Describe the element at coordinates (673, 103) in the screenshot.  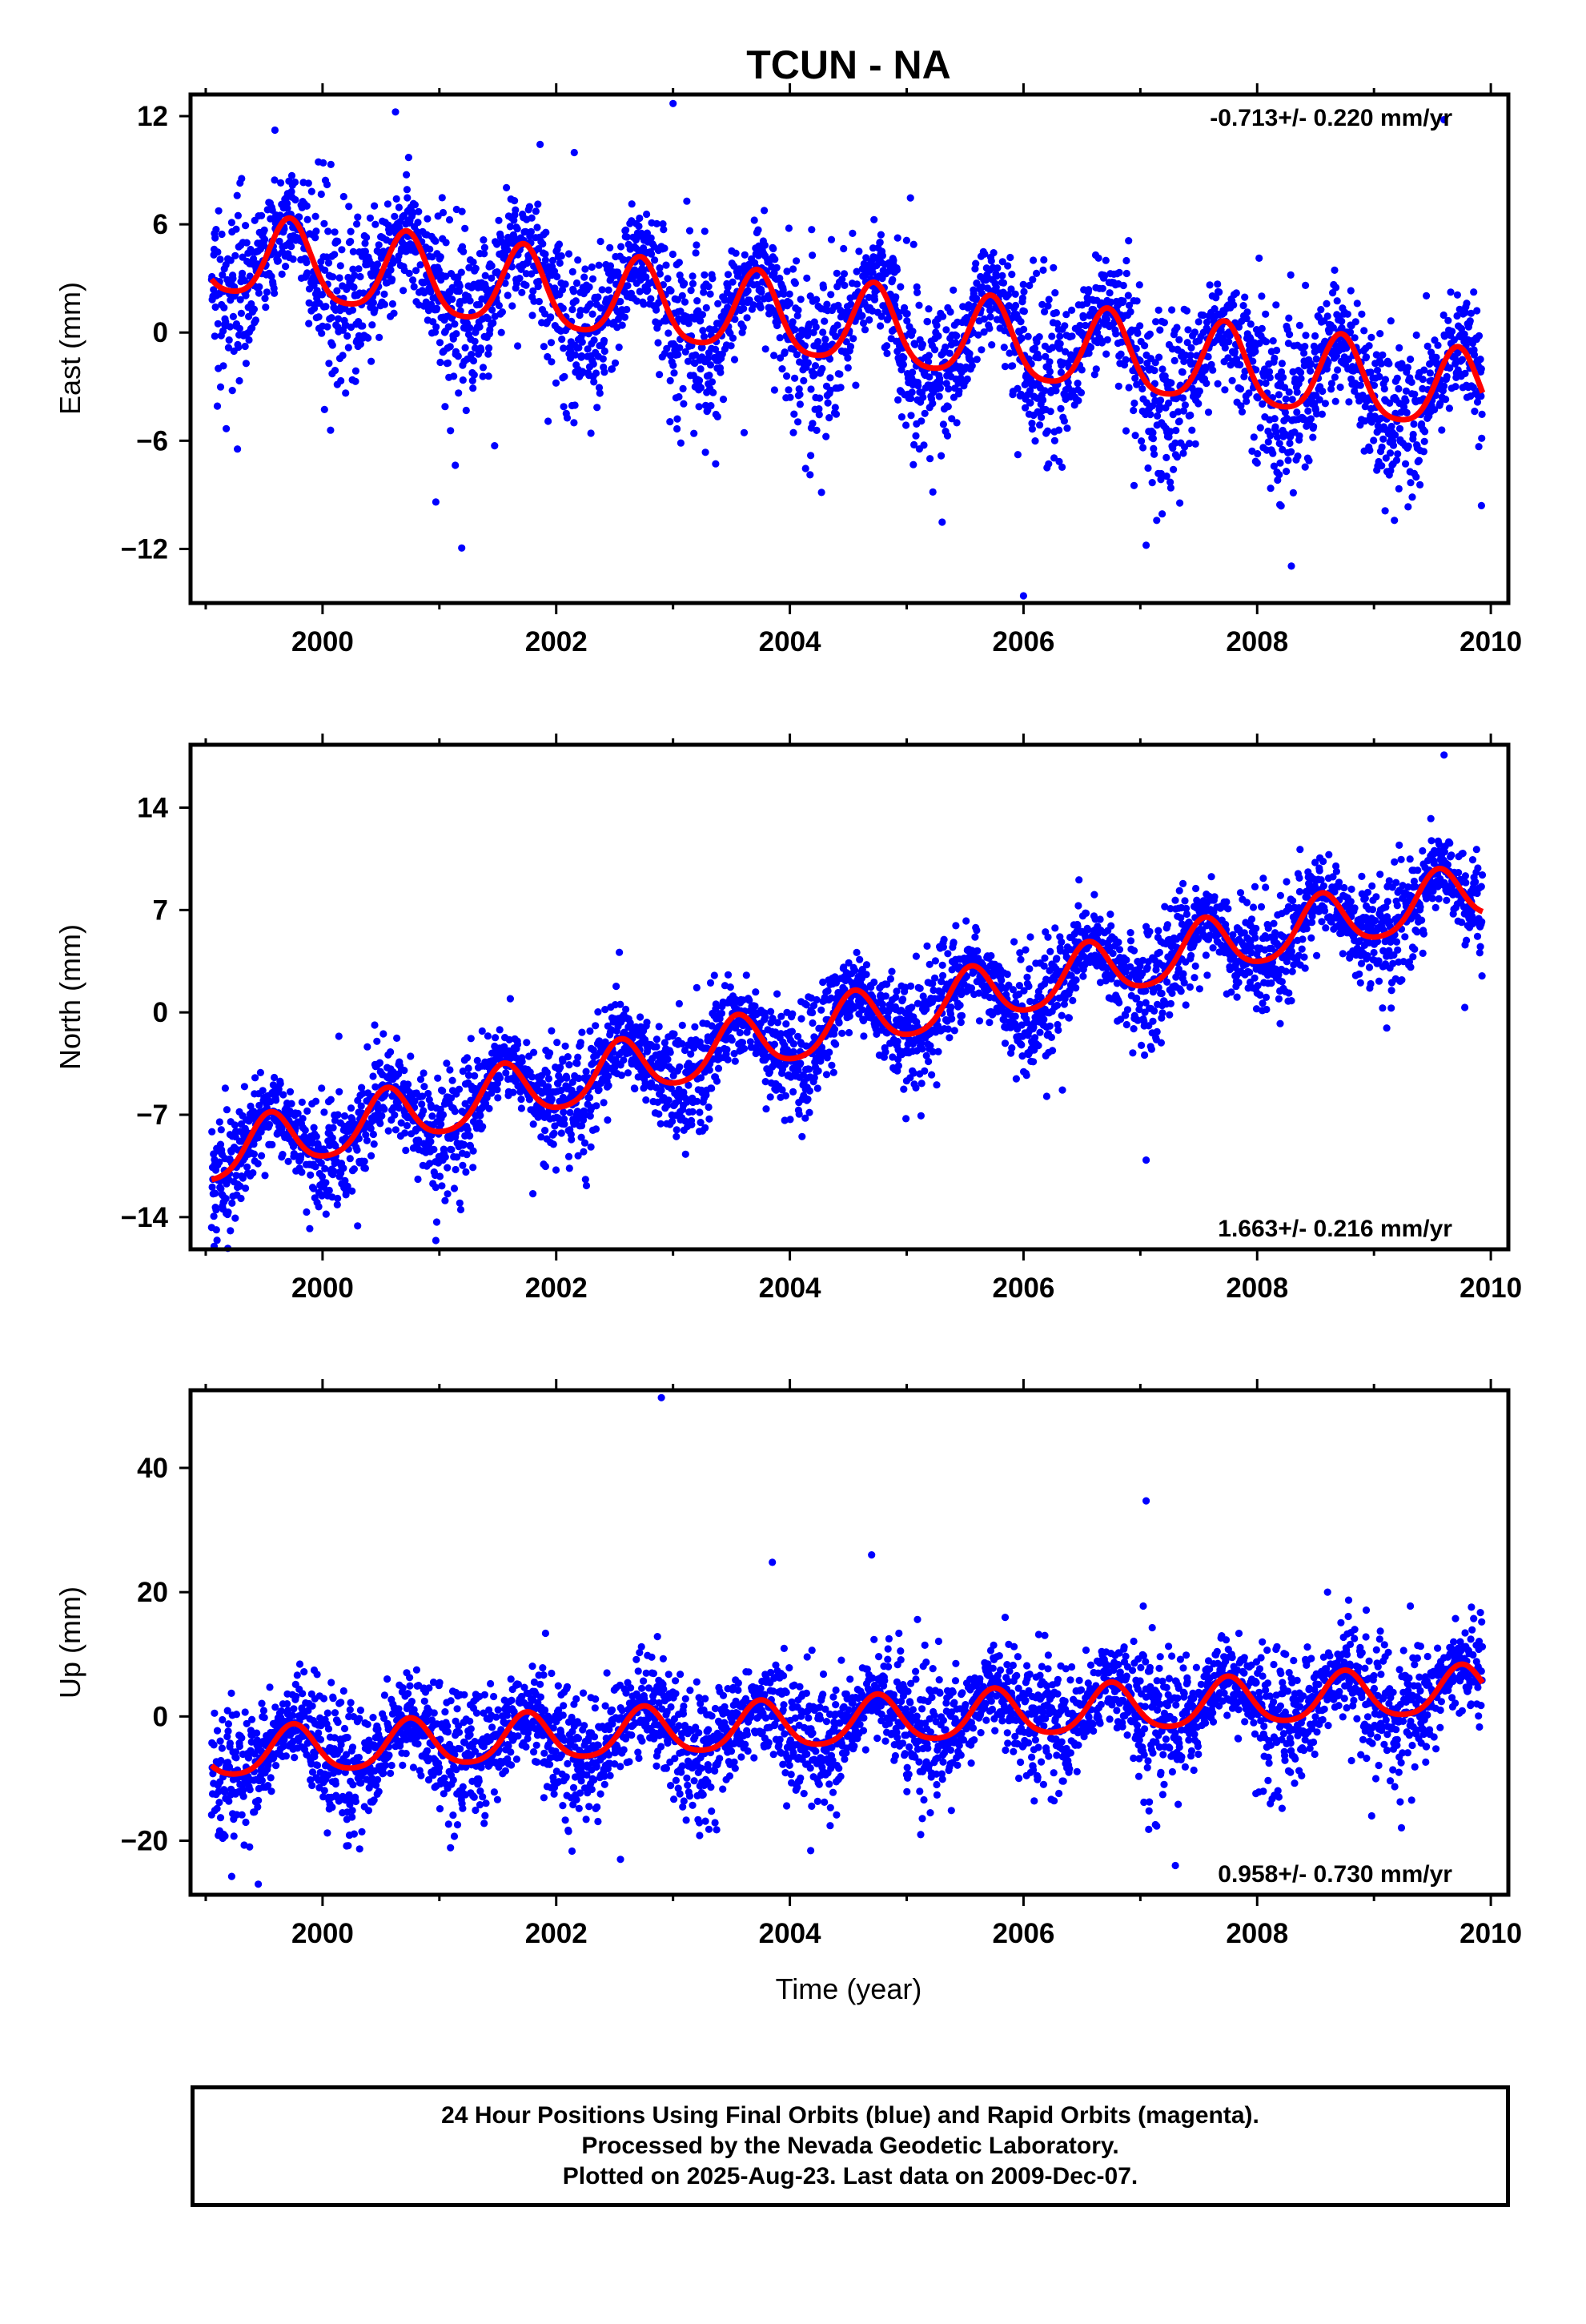
I see `outlier-point` at that location.